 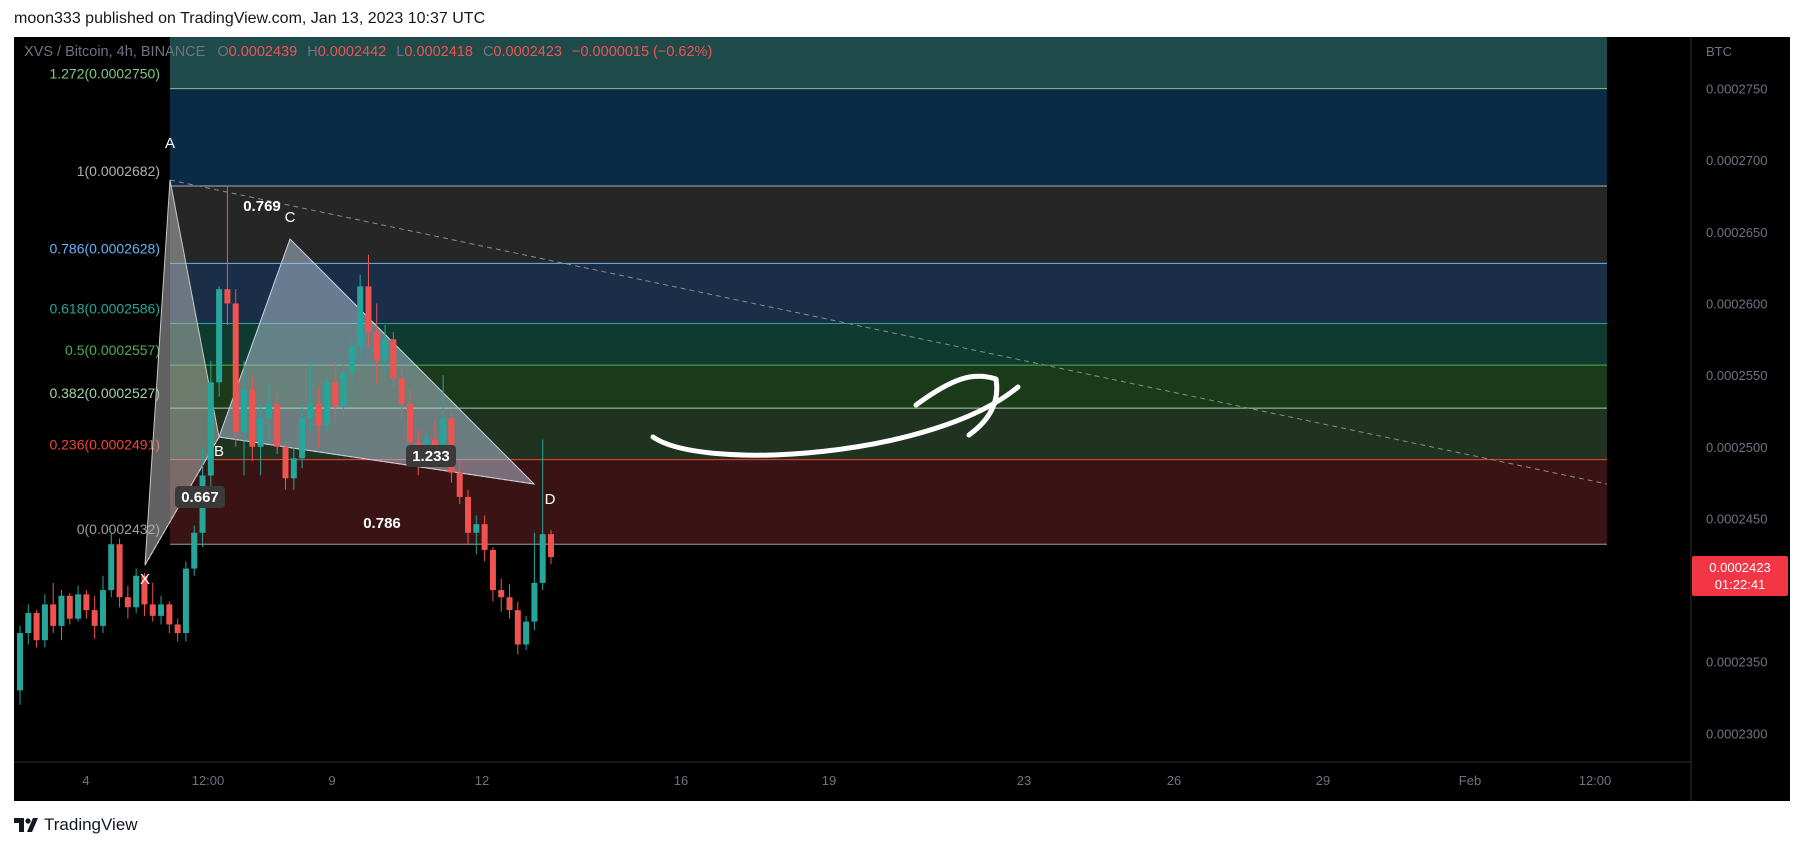 I want to click on time-tick-label: 23, so click(x=1024, y=780).